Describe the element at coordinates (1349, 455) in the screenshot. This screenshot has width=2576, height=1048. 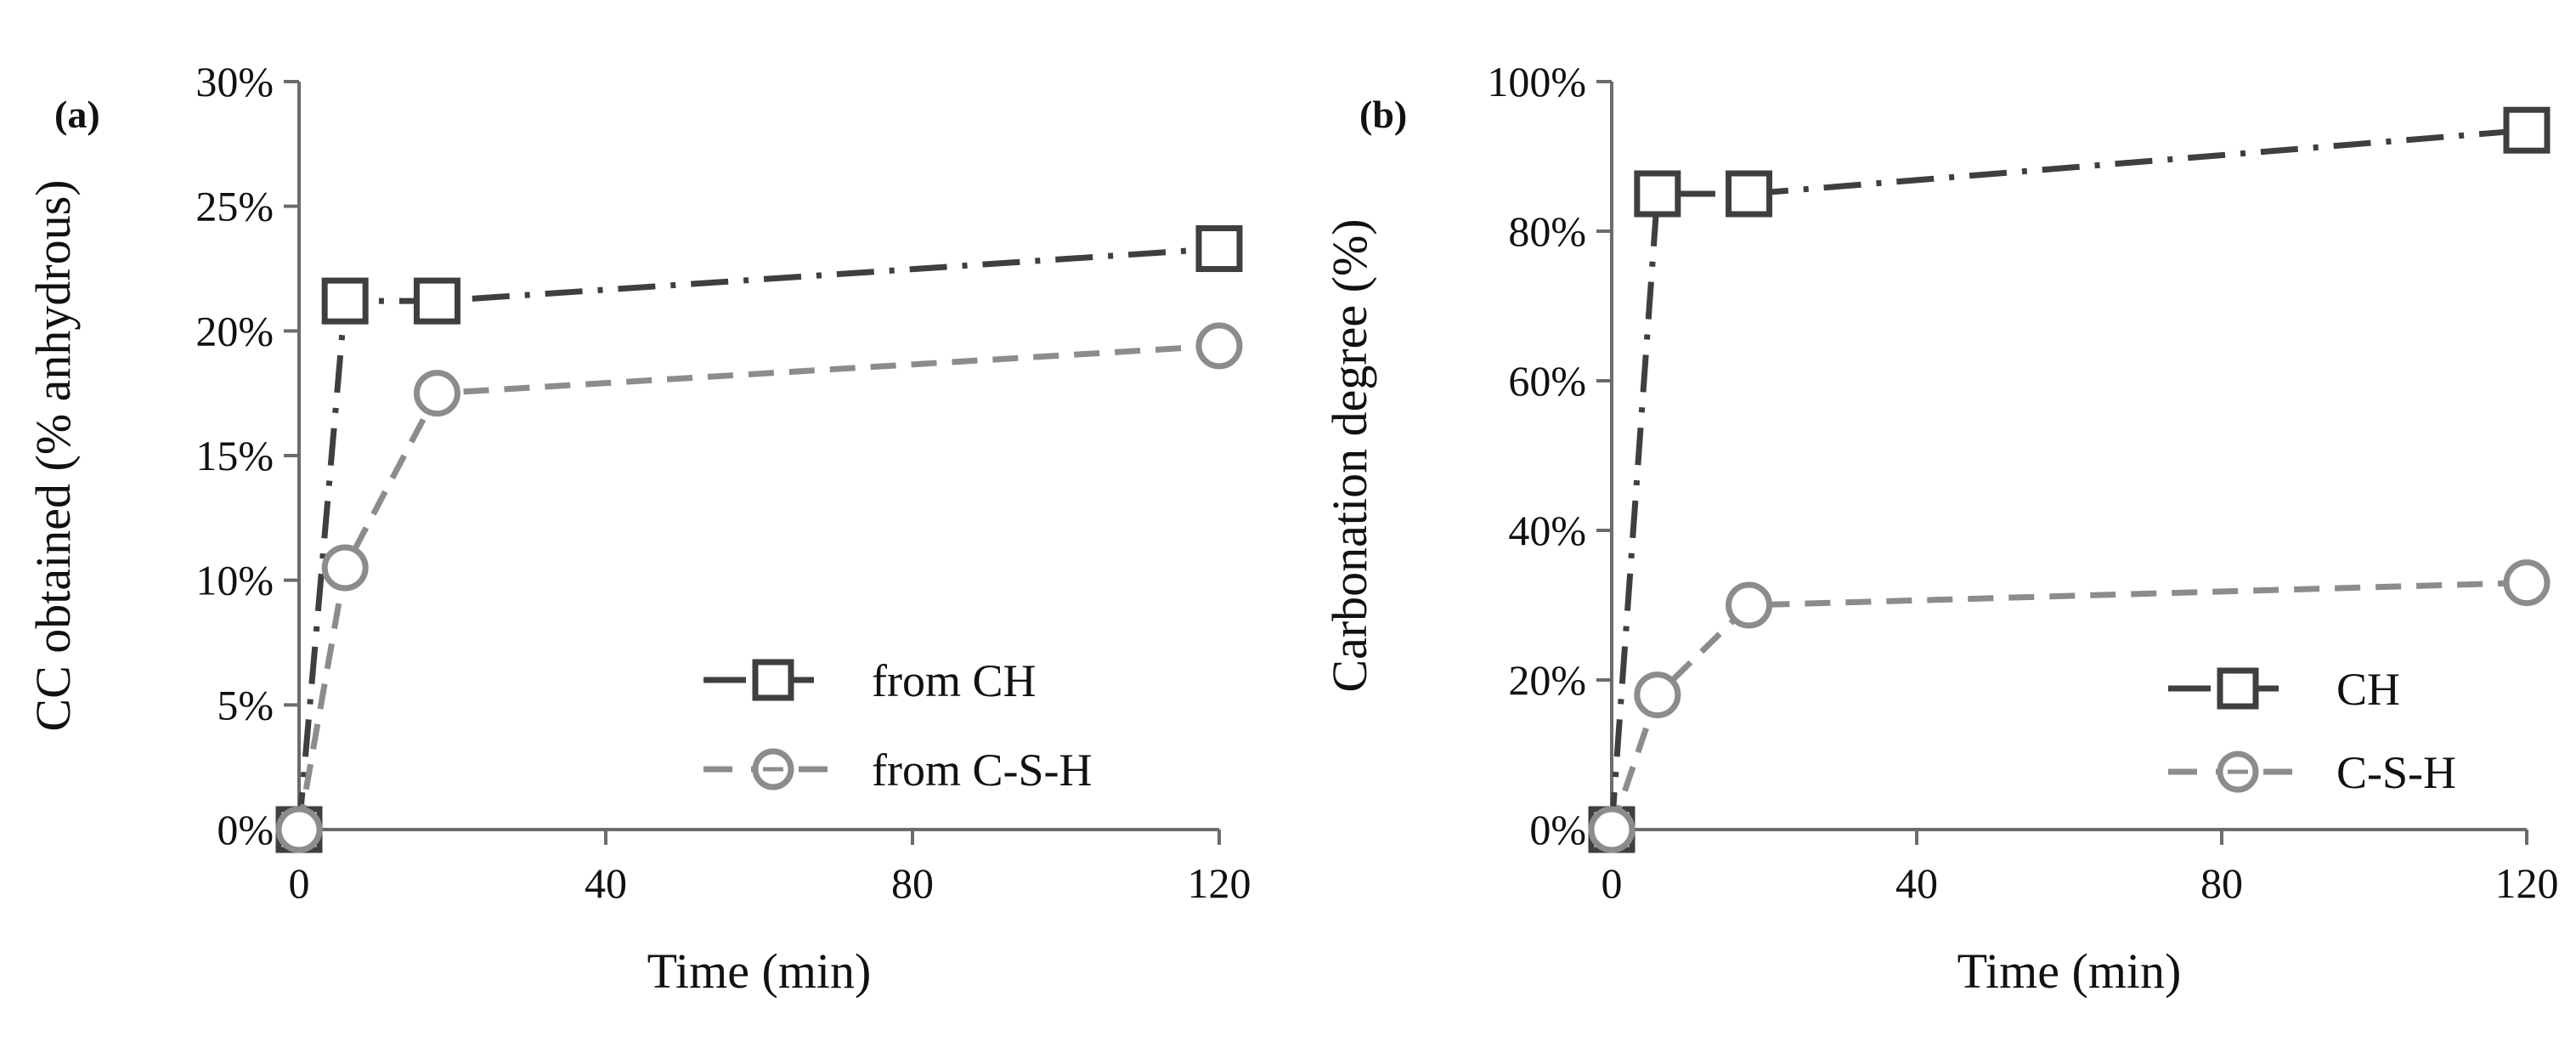
I see `y-axis-title: Carbonation degree (%)` at that location.